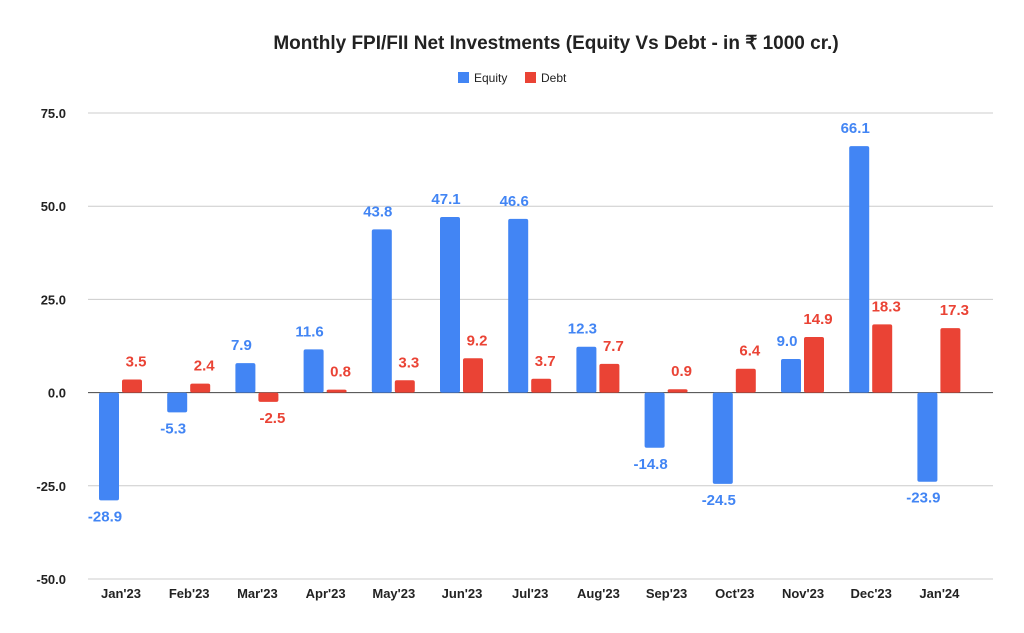 The image size is (1024, 633). I want to click on x-tick-label: Apr'23, so click(326, 593).